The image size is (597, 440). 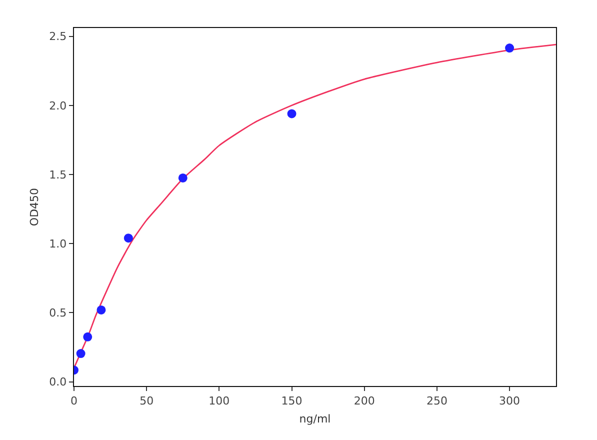 I want to click on x-tick-label: 100, so click(x=219, y=401).